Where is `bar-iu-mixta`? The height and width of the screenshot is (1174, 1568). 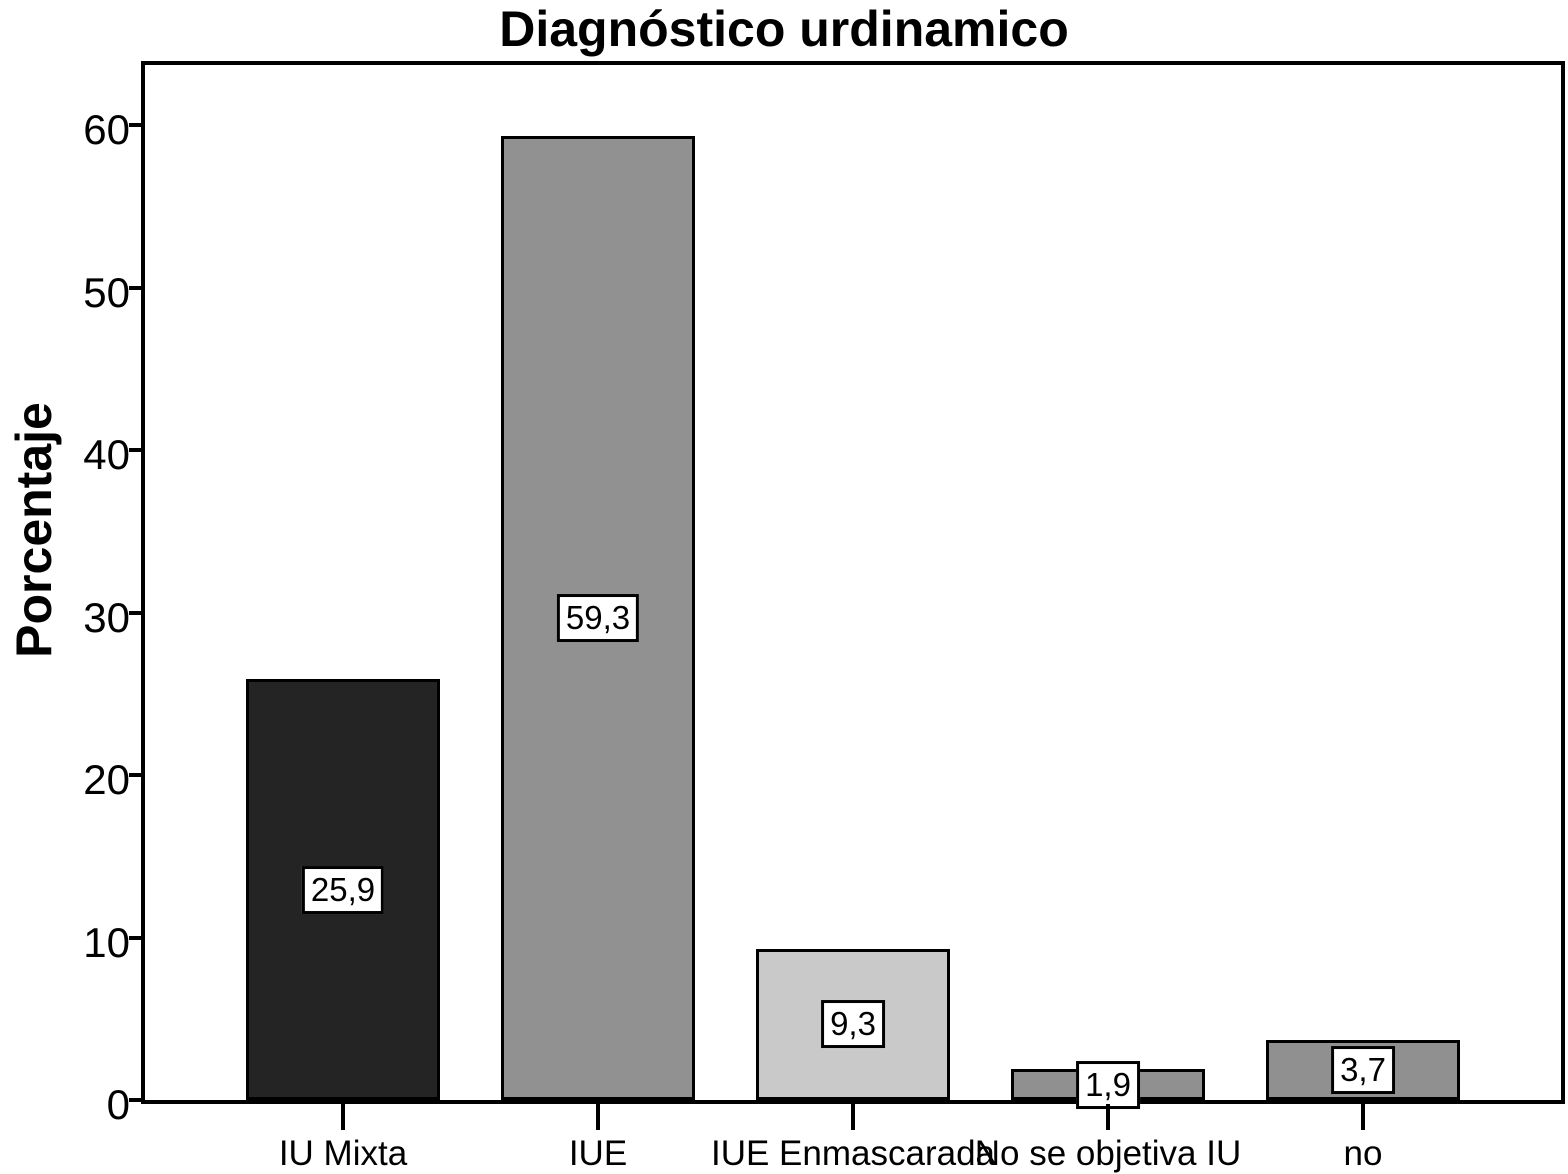 bar-iu-mixta is located at coordinates (343, 889).